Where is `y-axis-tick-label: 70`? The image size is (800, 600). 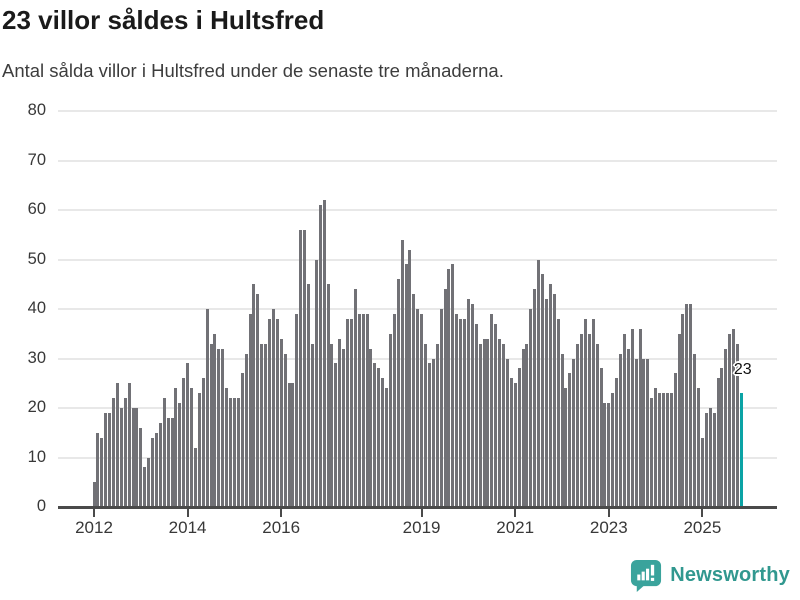
y-axis-tick-label: 70 is located at coordinates (36, 159).